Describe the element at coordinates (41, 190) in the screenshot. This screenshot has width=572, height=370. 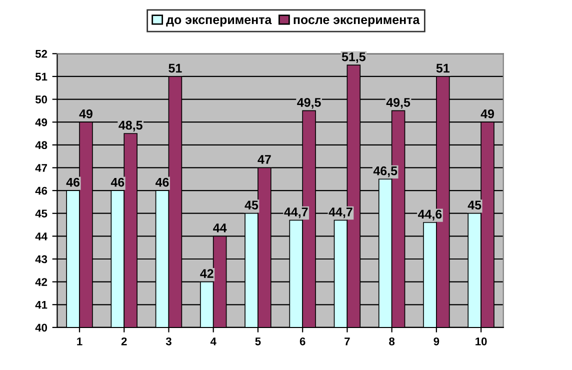
I see `y-tick-label: 46` at that location.